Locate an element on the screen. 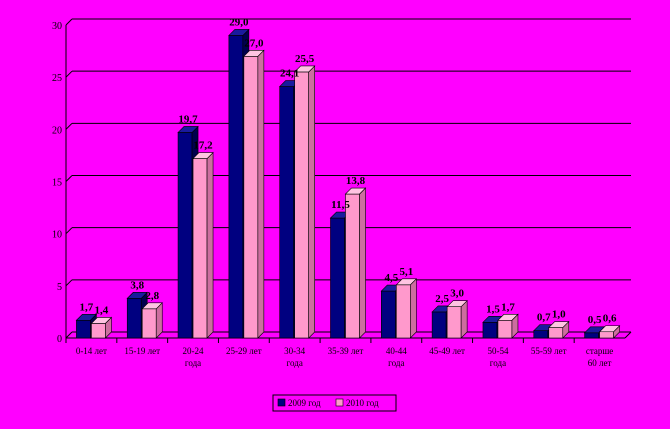 Image resolution: width=670 pixels, height=429 pixels. x-tick-label: 30-34 года is located at coordinates (294, 357).